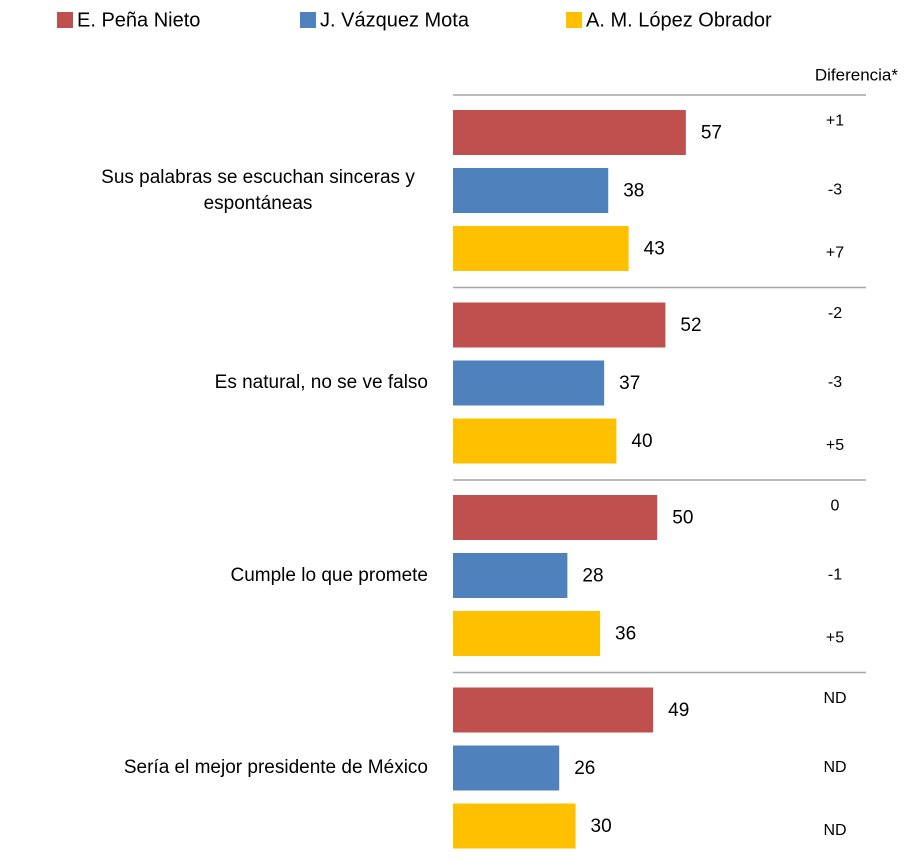 This screenshot has height=861, width=904. Describe the element at coordinates (641, 441) in the screenshot. I see `value-label: 40` at that location.